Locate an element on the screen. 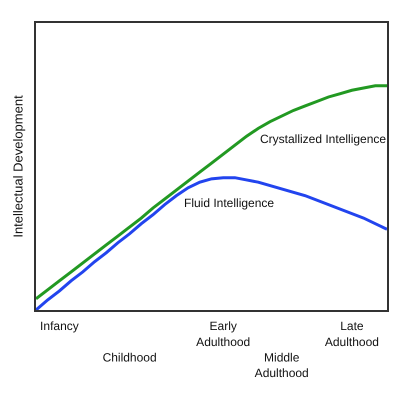 Image resolution: width=400 pixels, height=400 pixels. series-label: Fluid Intelligence is located at coordinates (229, 203).